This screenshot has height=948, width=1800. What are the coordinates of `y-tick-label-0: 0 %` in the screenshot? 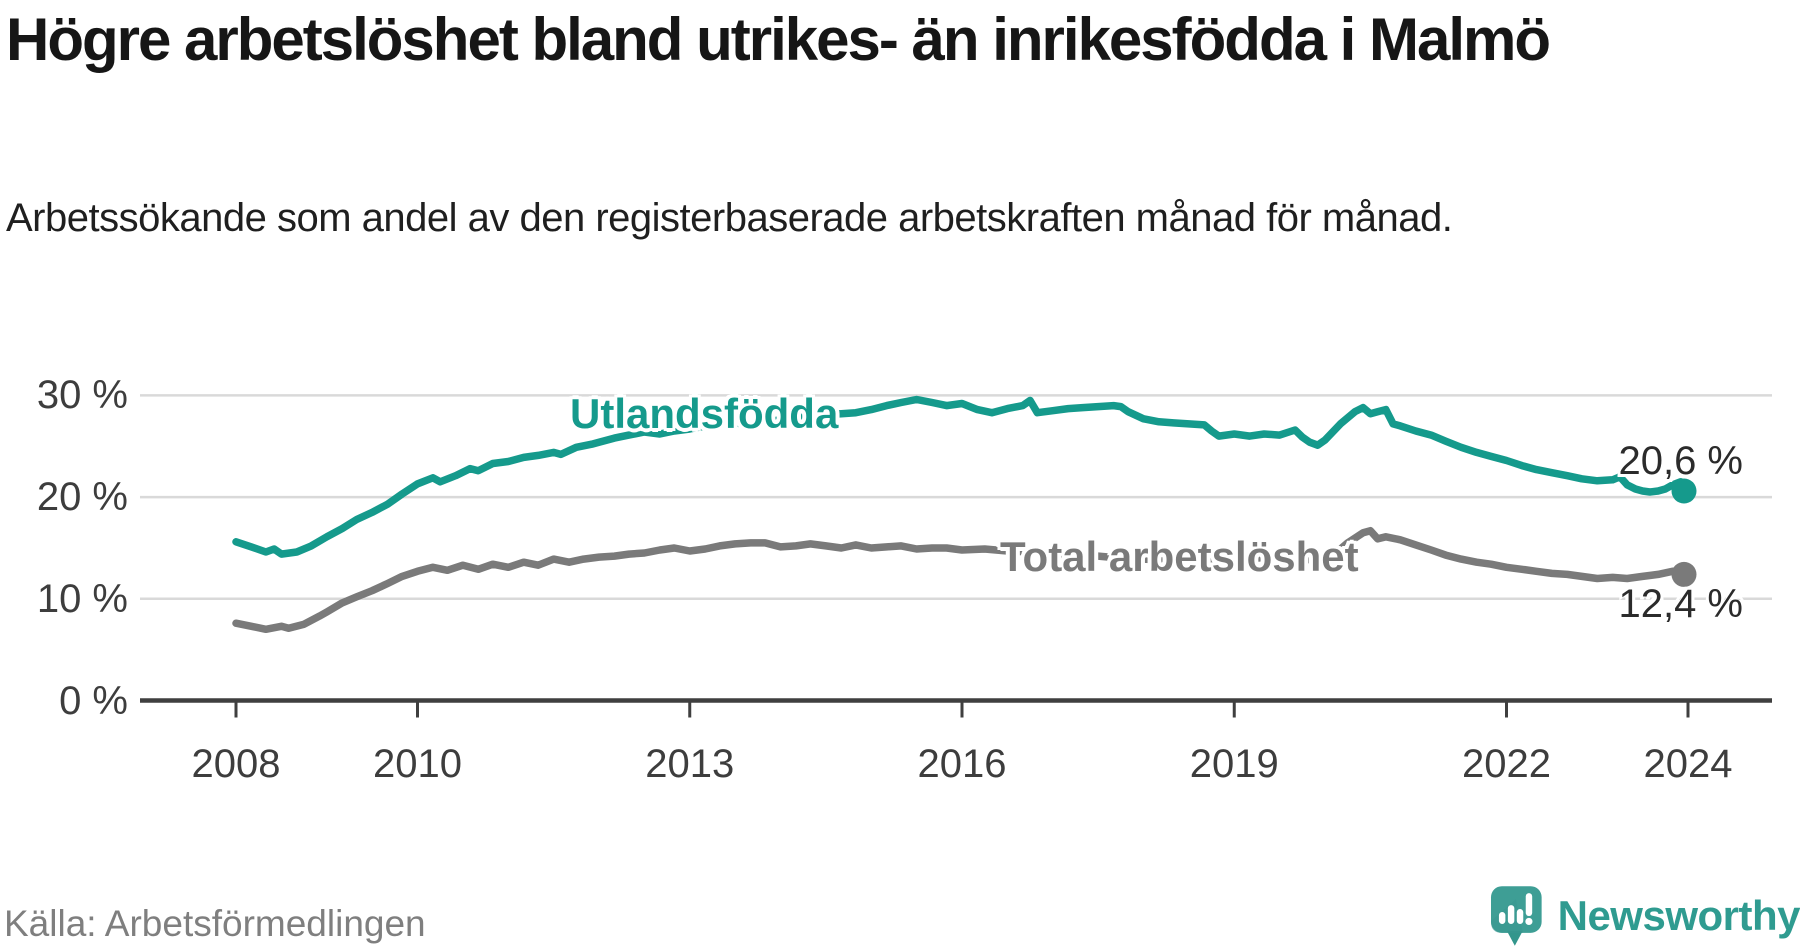 It's located at (93, 700).